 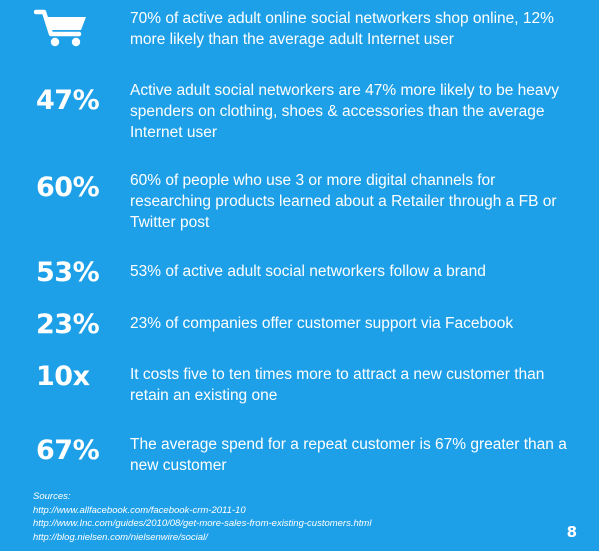 What do you see at coordinates (63, 376) in the screenshot?
I see `stat-value: 10x` at bounding box center [63, 376].